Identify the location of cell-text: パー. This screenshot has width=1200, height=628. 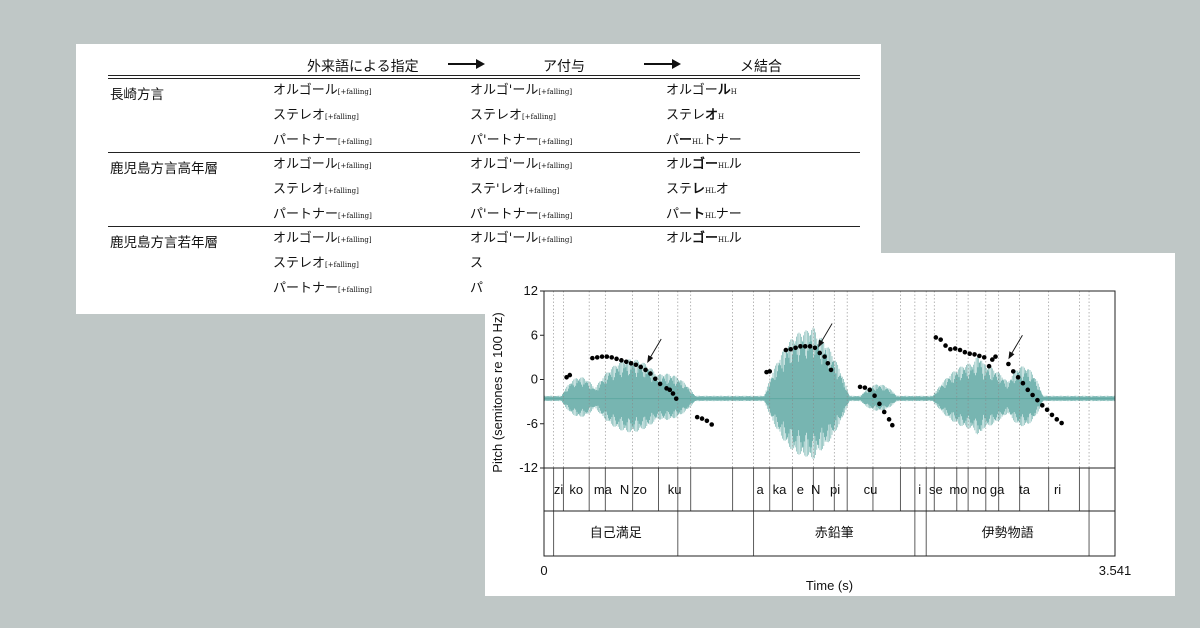
(679, 214).